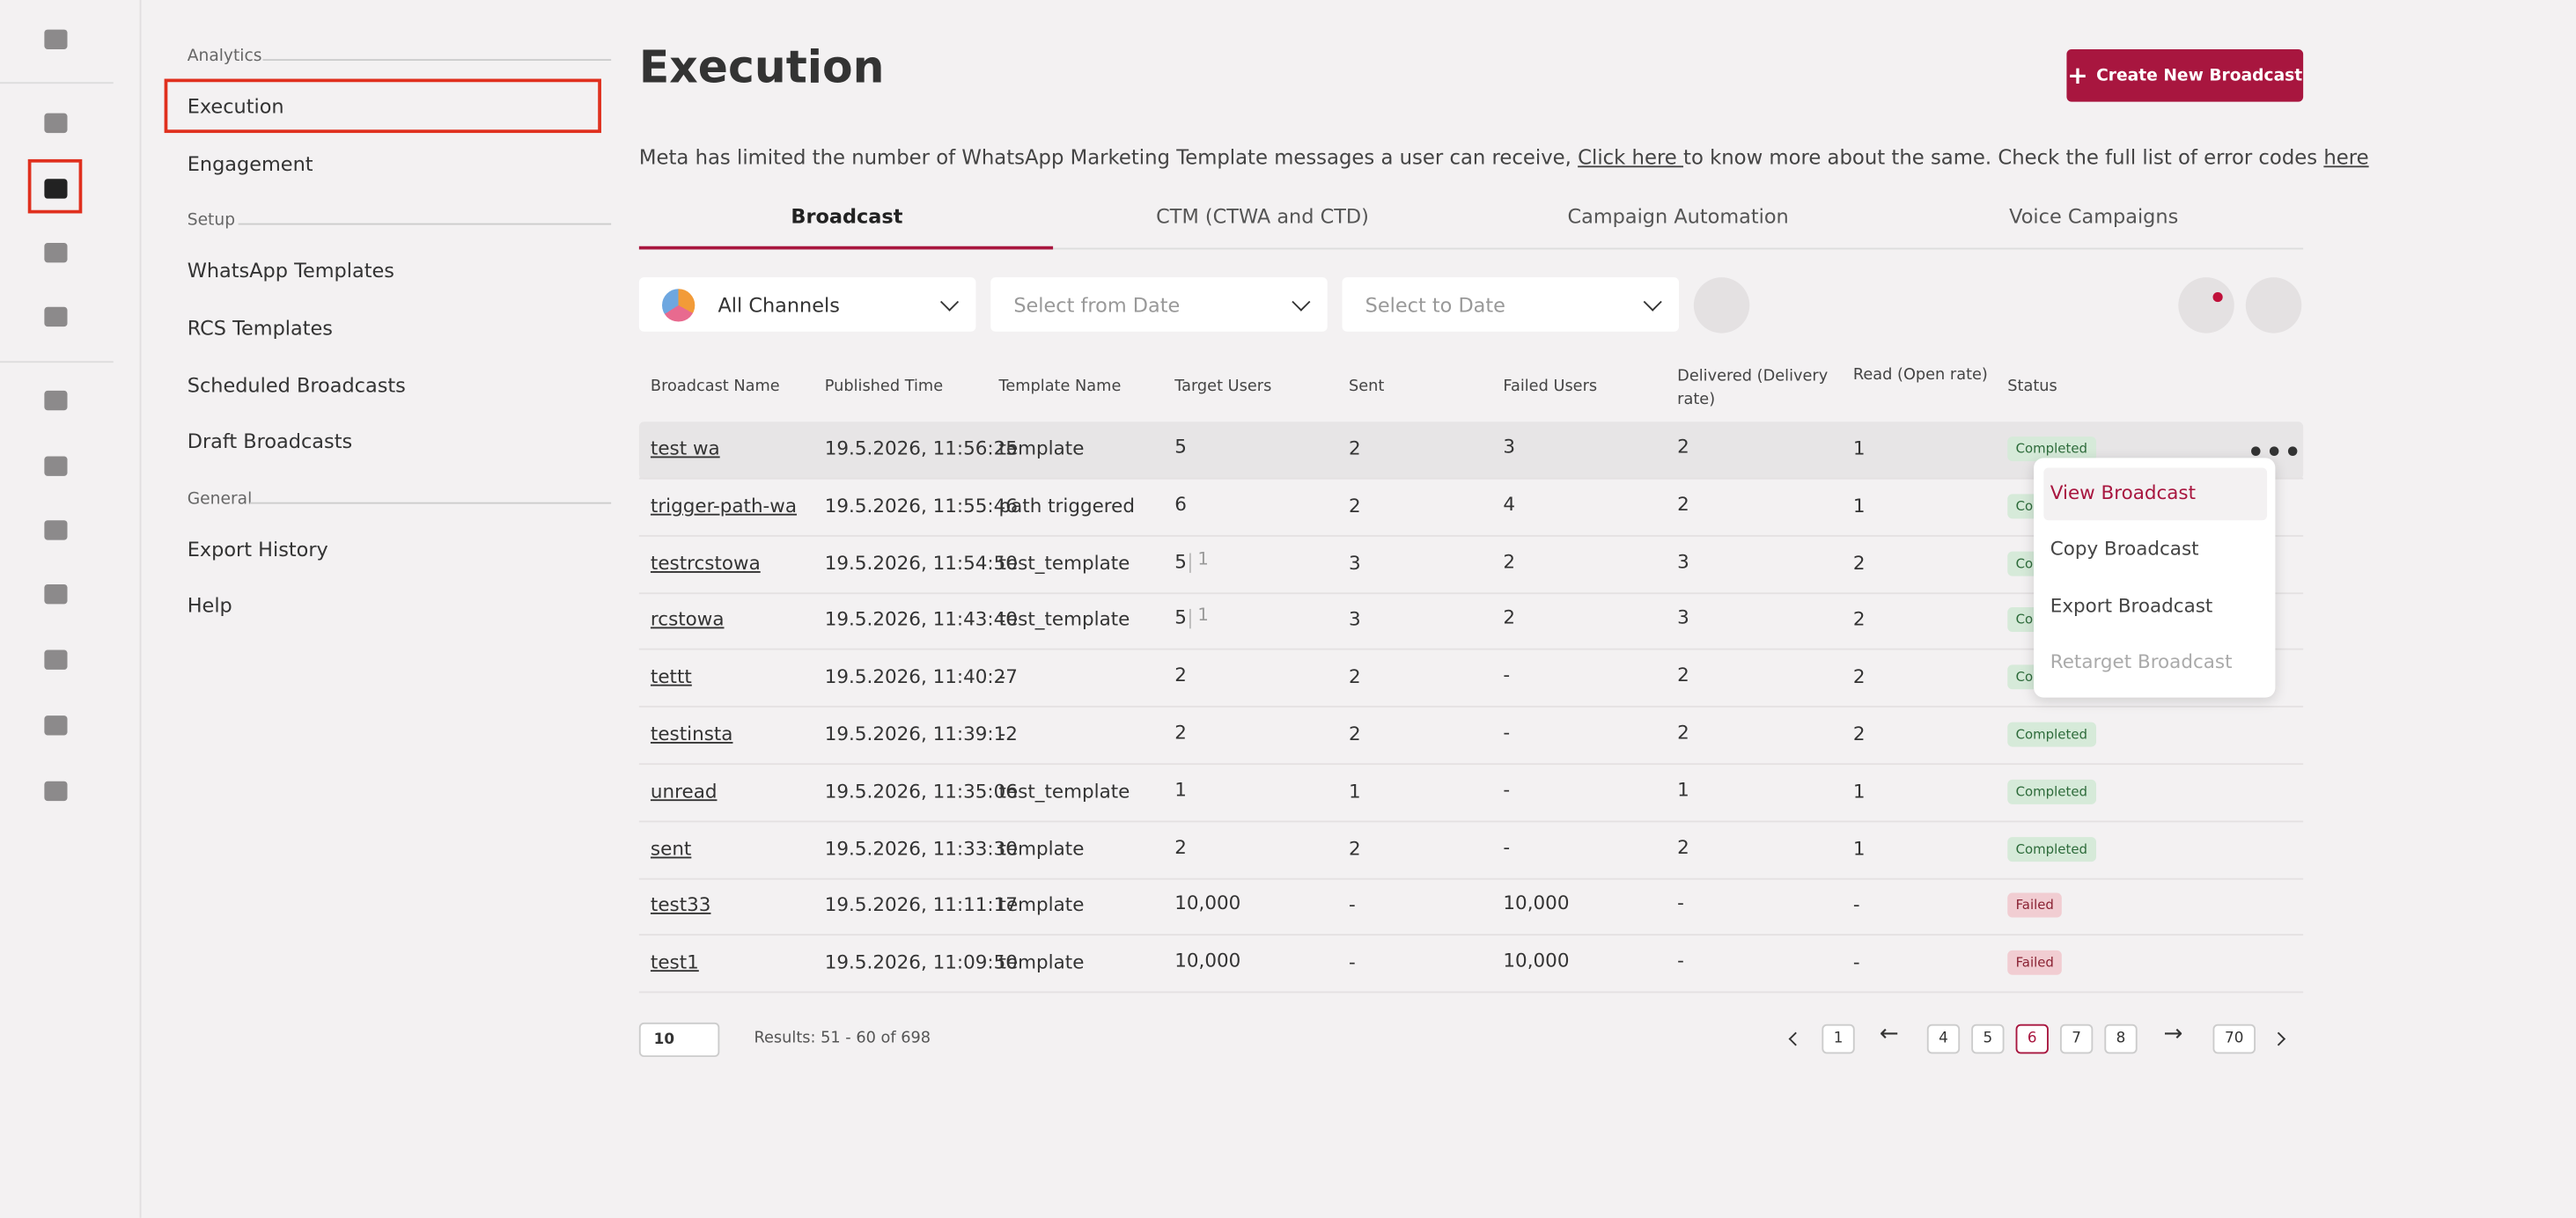 This screenshot has height=1218, width=2576. What do you see at coordinates (1943, 1039) in the screenshot?
I see `page-button: 4` at bounding box center [1943, 1039].